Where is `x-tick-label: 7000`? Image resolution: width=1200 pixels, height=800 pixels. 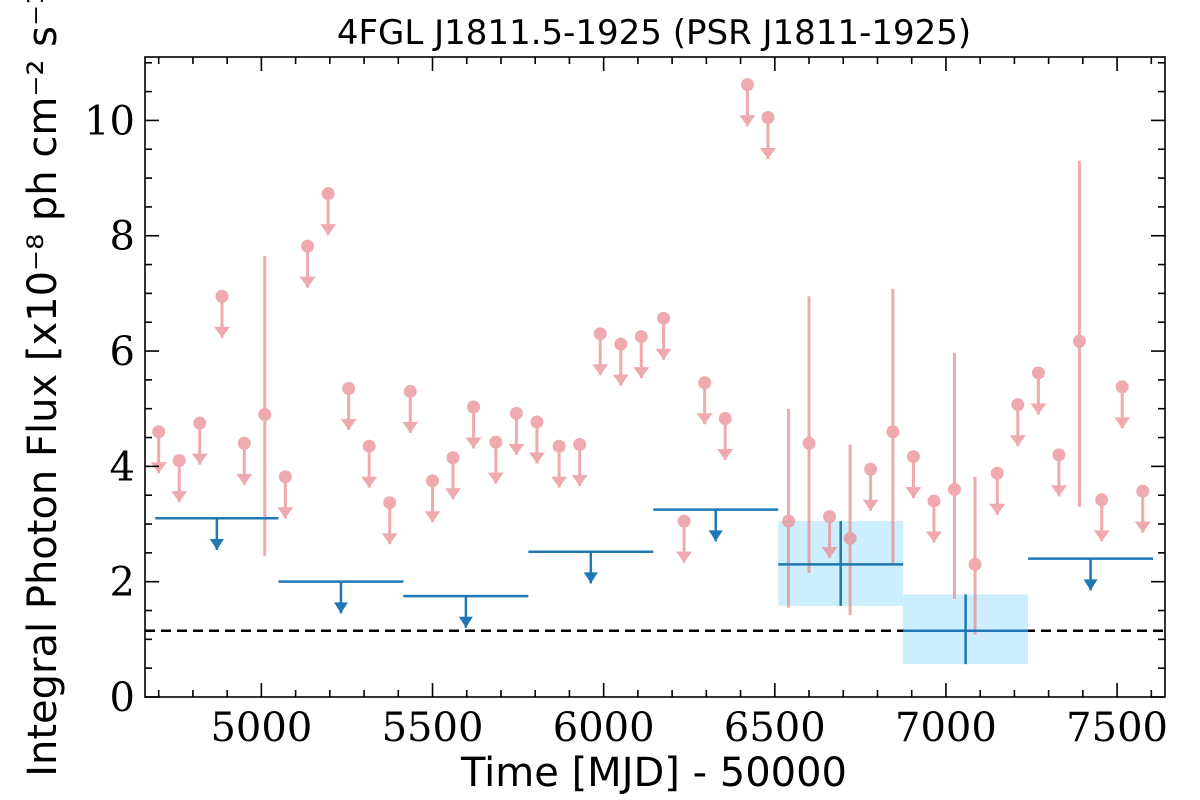
x-tick-label: 7000 is located at coordinates (946, 728).